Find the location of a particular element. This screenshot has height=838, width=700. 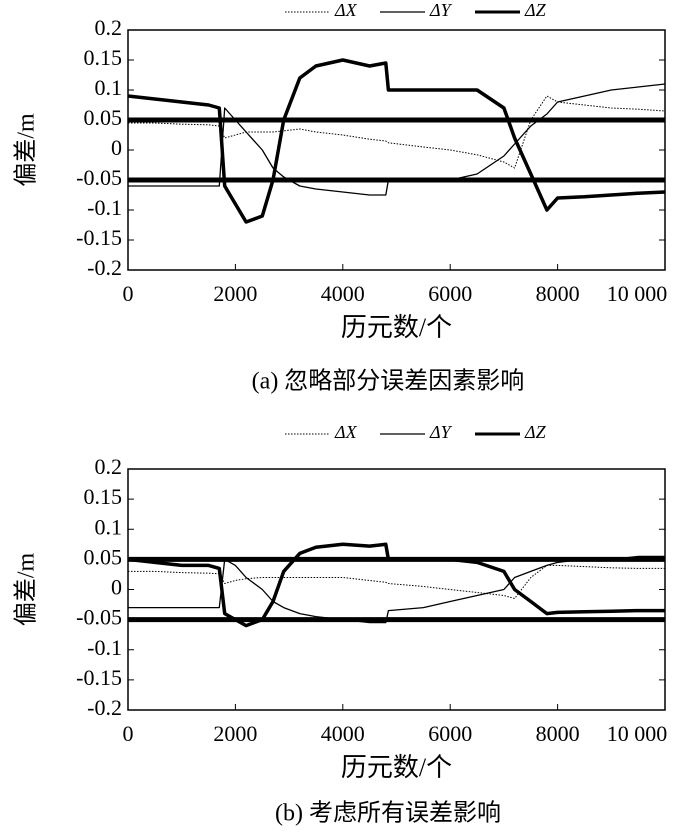

caption: (a) 忽略部分误差因素影响 is located at coordinates (388, 381).